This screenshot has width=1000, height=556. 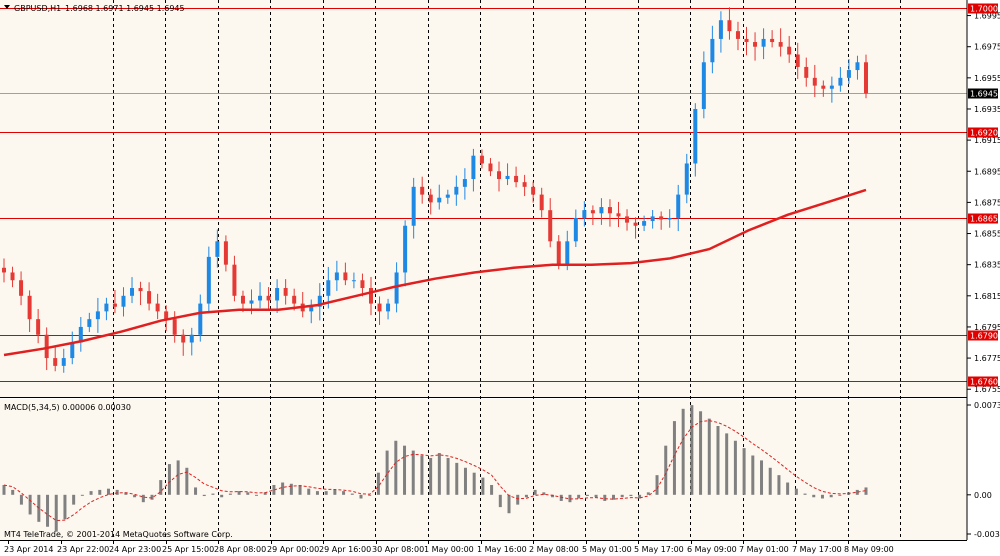 I want to click on dropdown-arrow-icon, so click(x=7, y=7).